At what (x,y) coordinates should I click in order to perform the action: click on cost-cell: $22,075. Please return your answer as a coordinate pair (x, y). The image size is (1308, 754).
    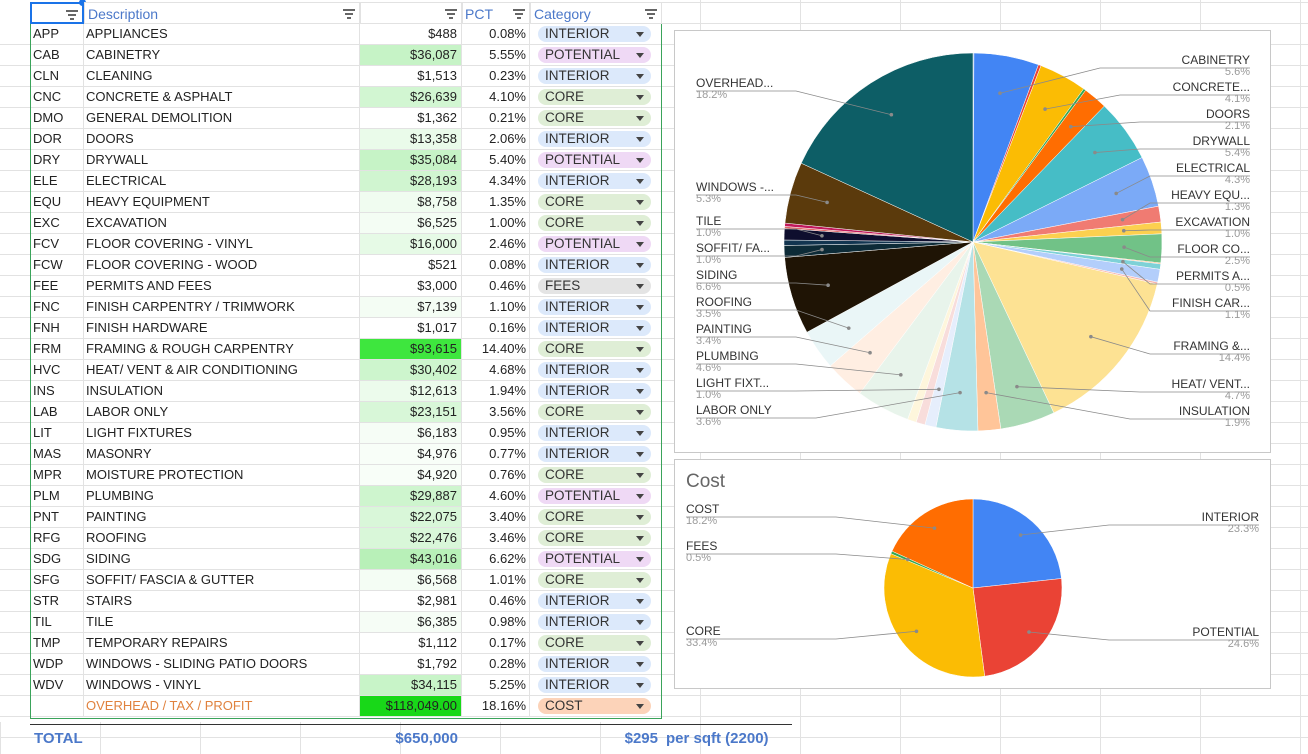
    Looking at the image, I should click on (411, 517).